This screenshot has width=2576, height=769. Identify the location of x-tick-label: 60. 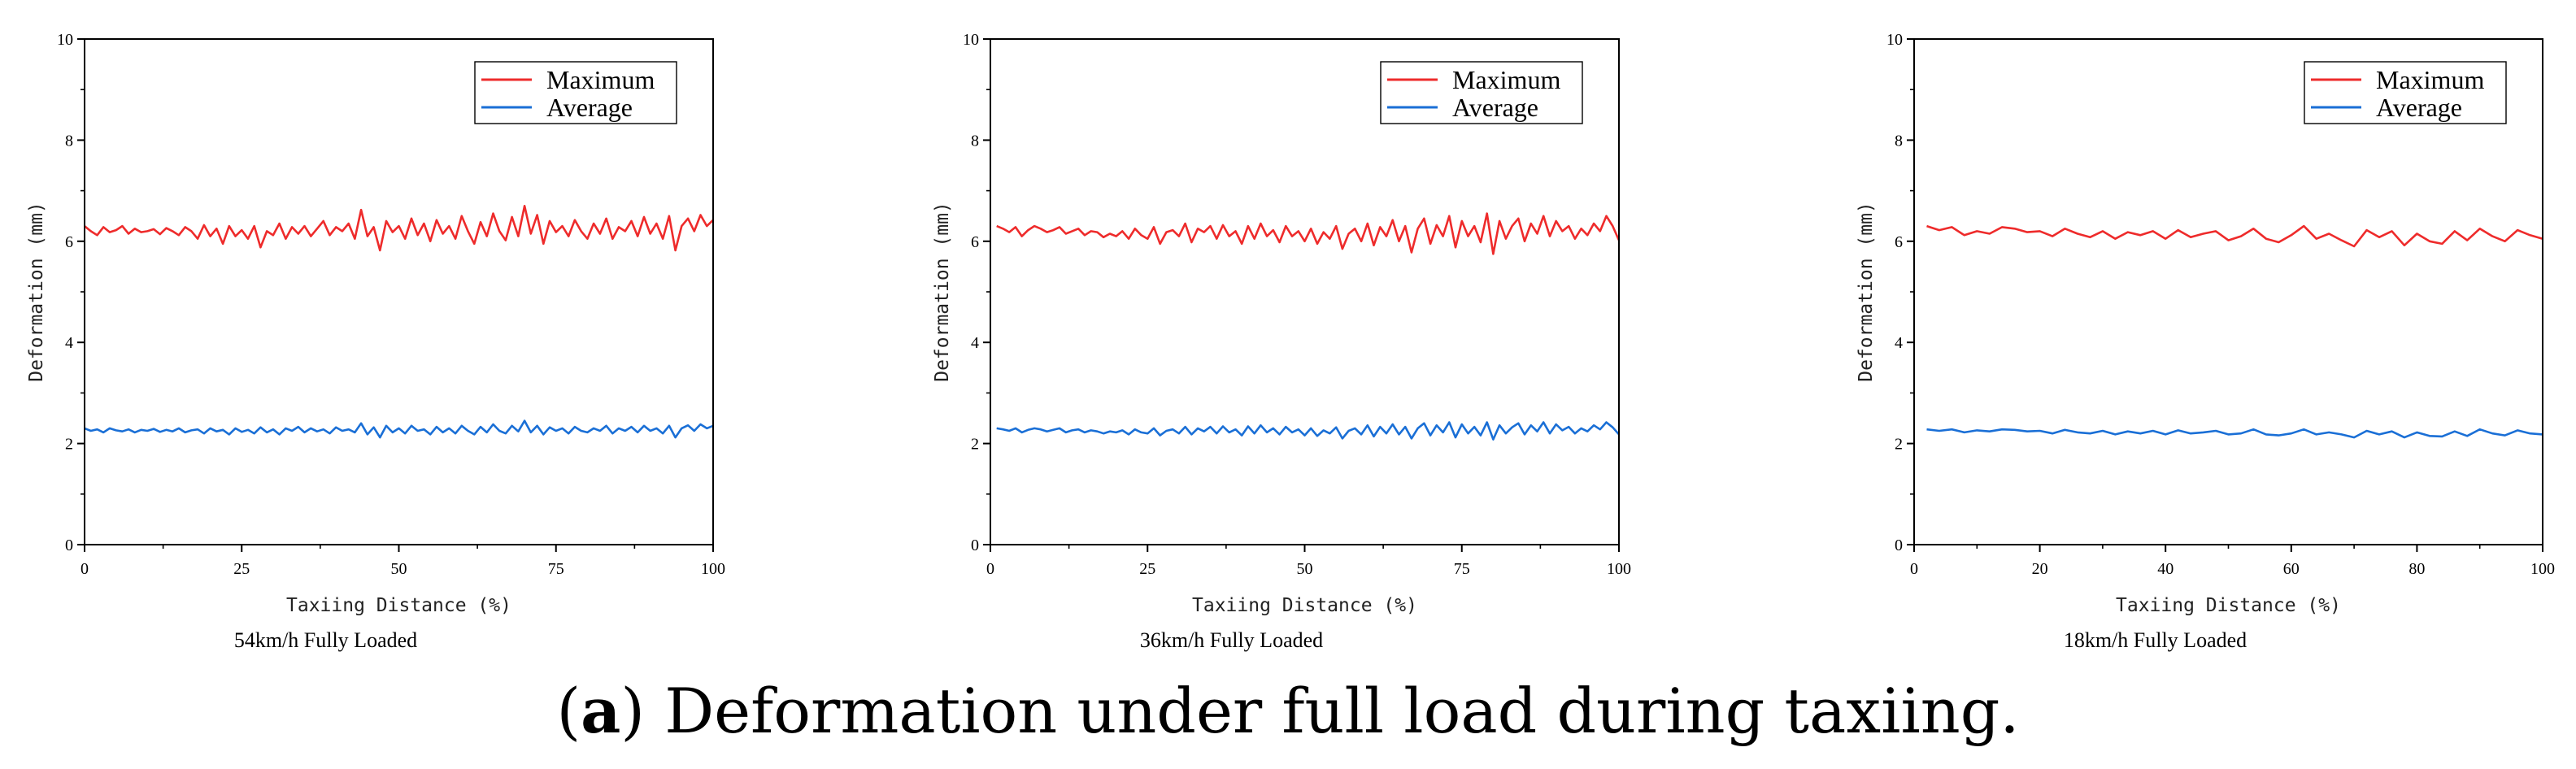
(2292, 569).